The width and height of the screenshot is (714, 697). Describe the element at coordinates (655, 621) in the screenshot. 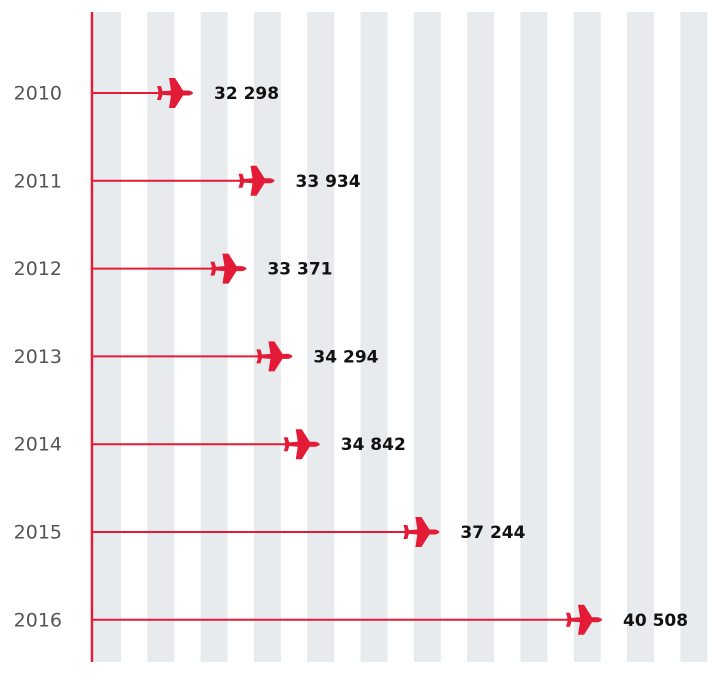

I see `value-label: 40 508` at that location.